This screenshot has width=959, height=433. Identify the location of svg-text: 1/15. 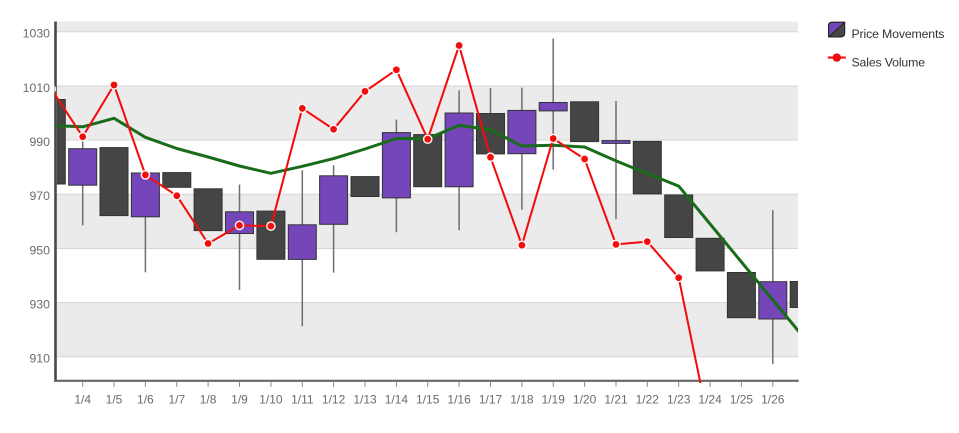
(428, 400).